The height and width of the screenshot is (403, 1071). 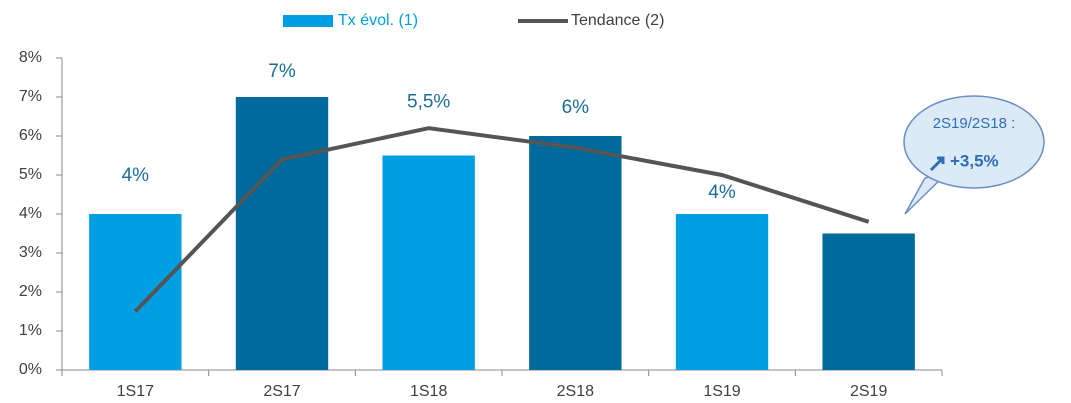 What do you see at coordinates (721, 391) in the screenshot?
I see `x-tick-label: 1S19` at bounding box center [721, 391].